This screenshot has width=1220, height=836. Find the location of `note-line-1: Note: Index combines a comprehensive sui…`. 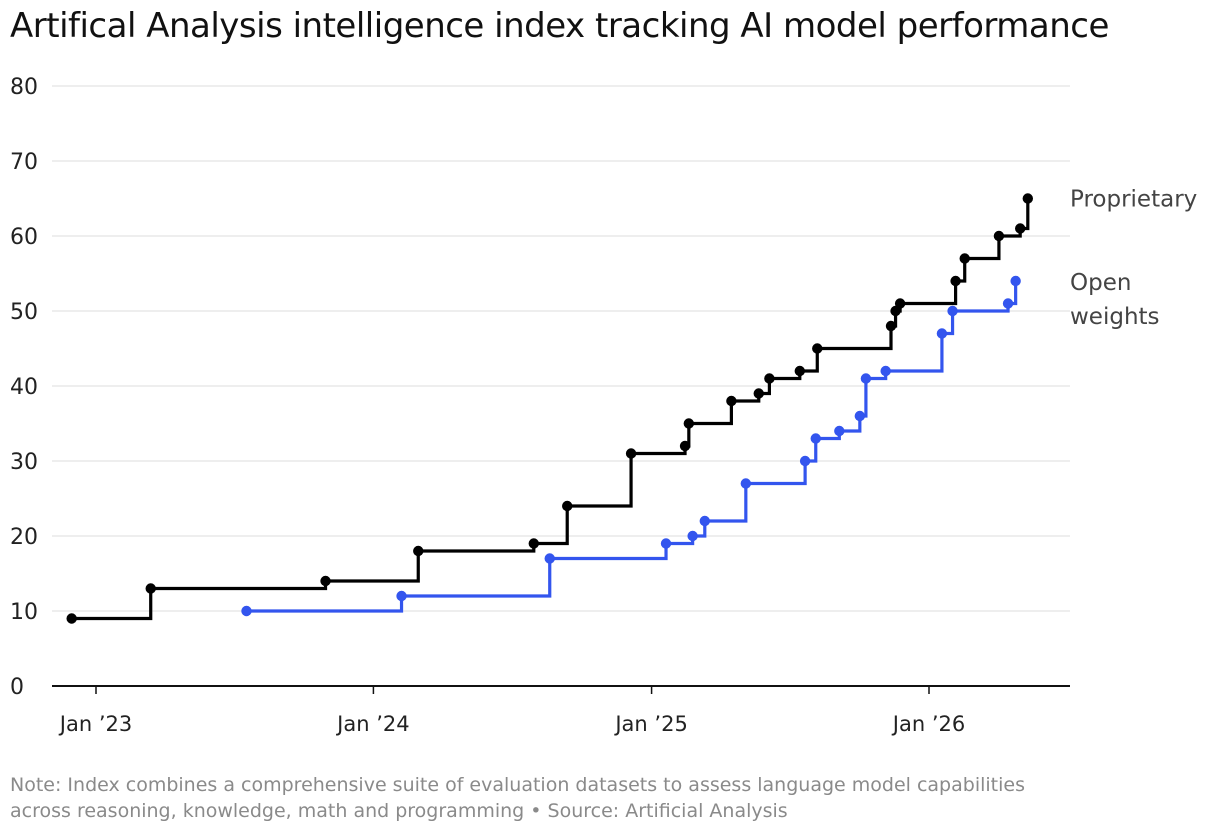

note-line-1: Note: Index combines a comprehensive sui… is located at coordinates (517, 785).